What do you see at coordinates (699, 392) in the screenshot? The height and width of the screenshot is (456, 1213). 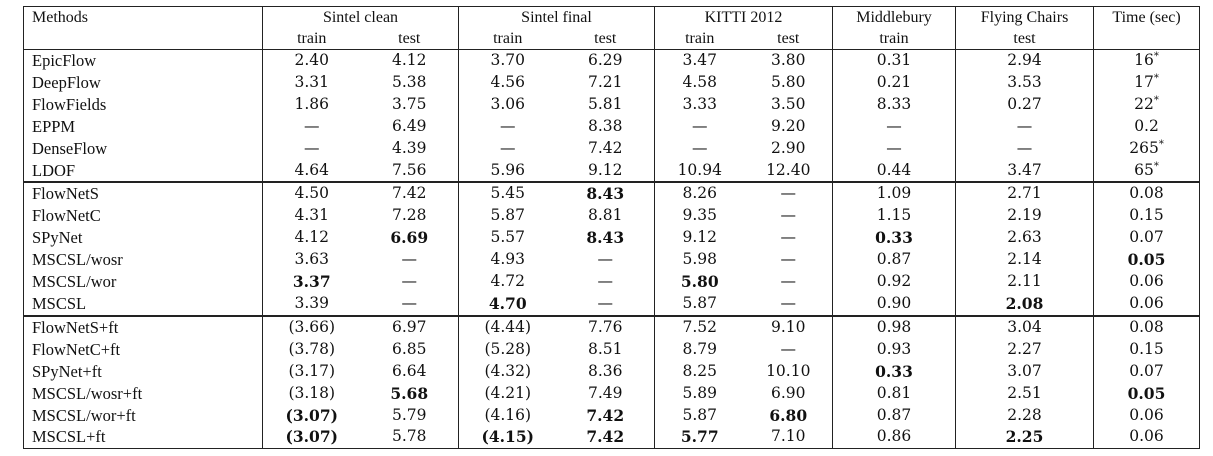 I see `cell-kitti-train: 5.89` at bounding box center [699, 392].